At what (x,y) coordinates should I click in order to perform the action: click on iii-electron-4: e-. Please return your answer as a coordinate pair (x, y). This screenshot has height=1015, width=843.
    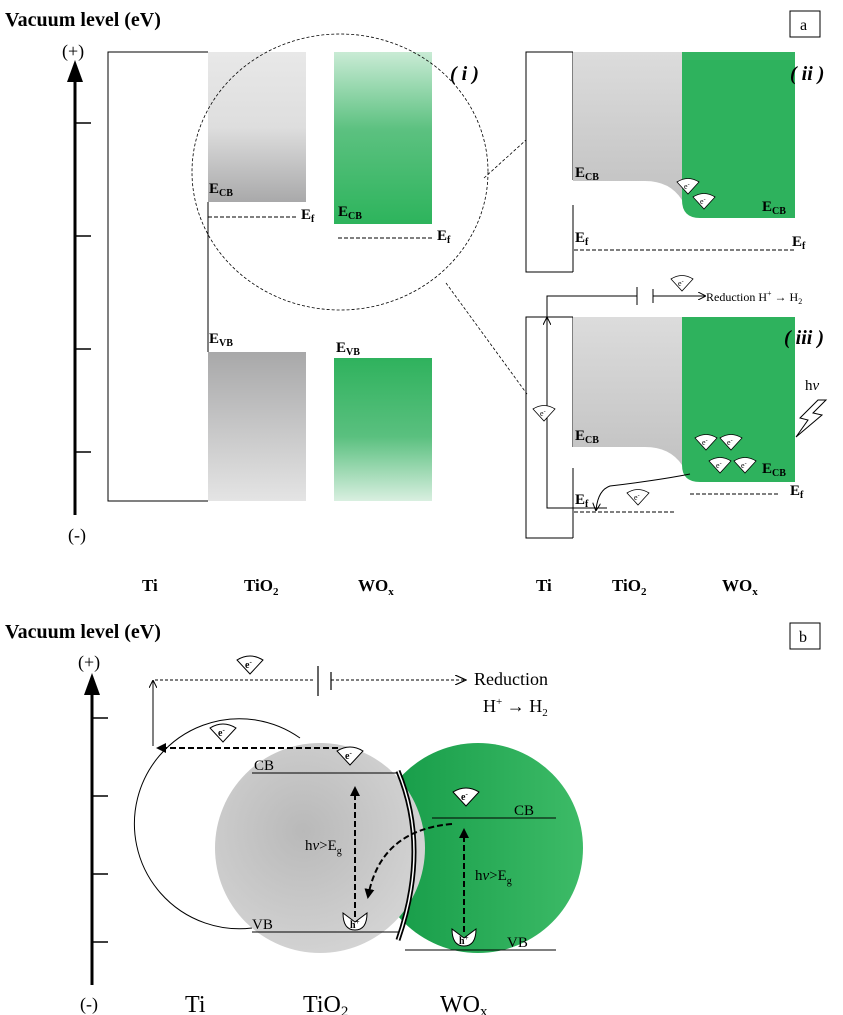
    Looking at the image, I should click on (745, 465).